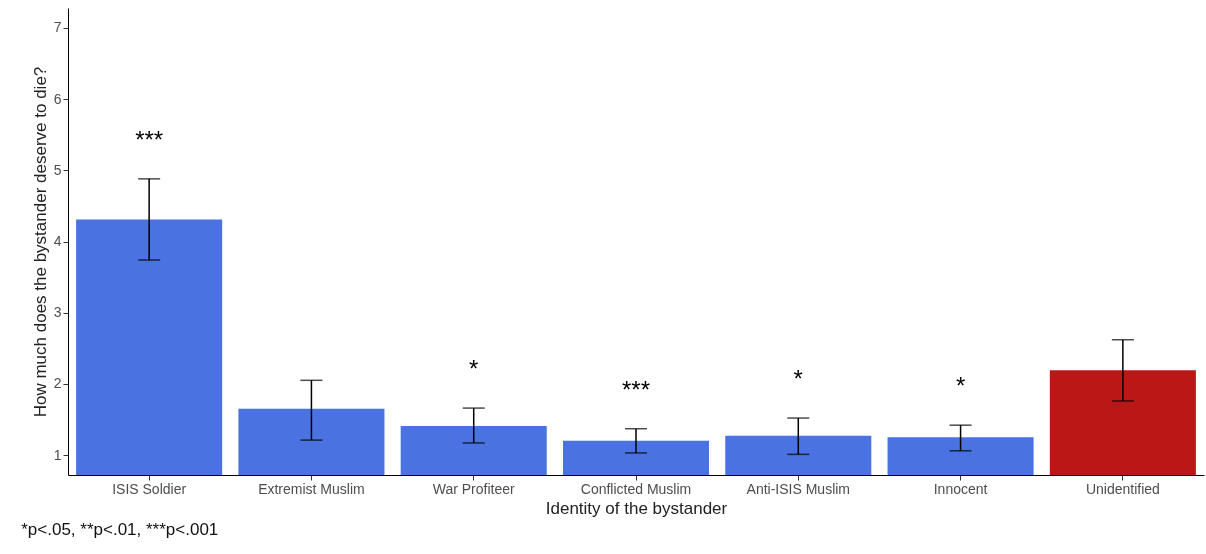 Image resolution: width=1206 pixels, height=554 pixels. What do you see at coordinates (1122, 488) in the screenshot?
I see `x-tick-label: Unidentified` at bounding box center [1122, 488].